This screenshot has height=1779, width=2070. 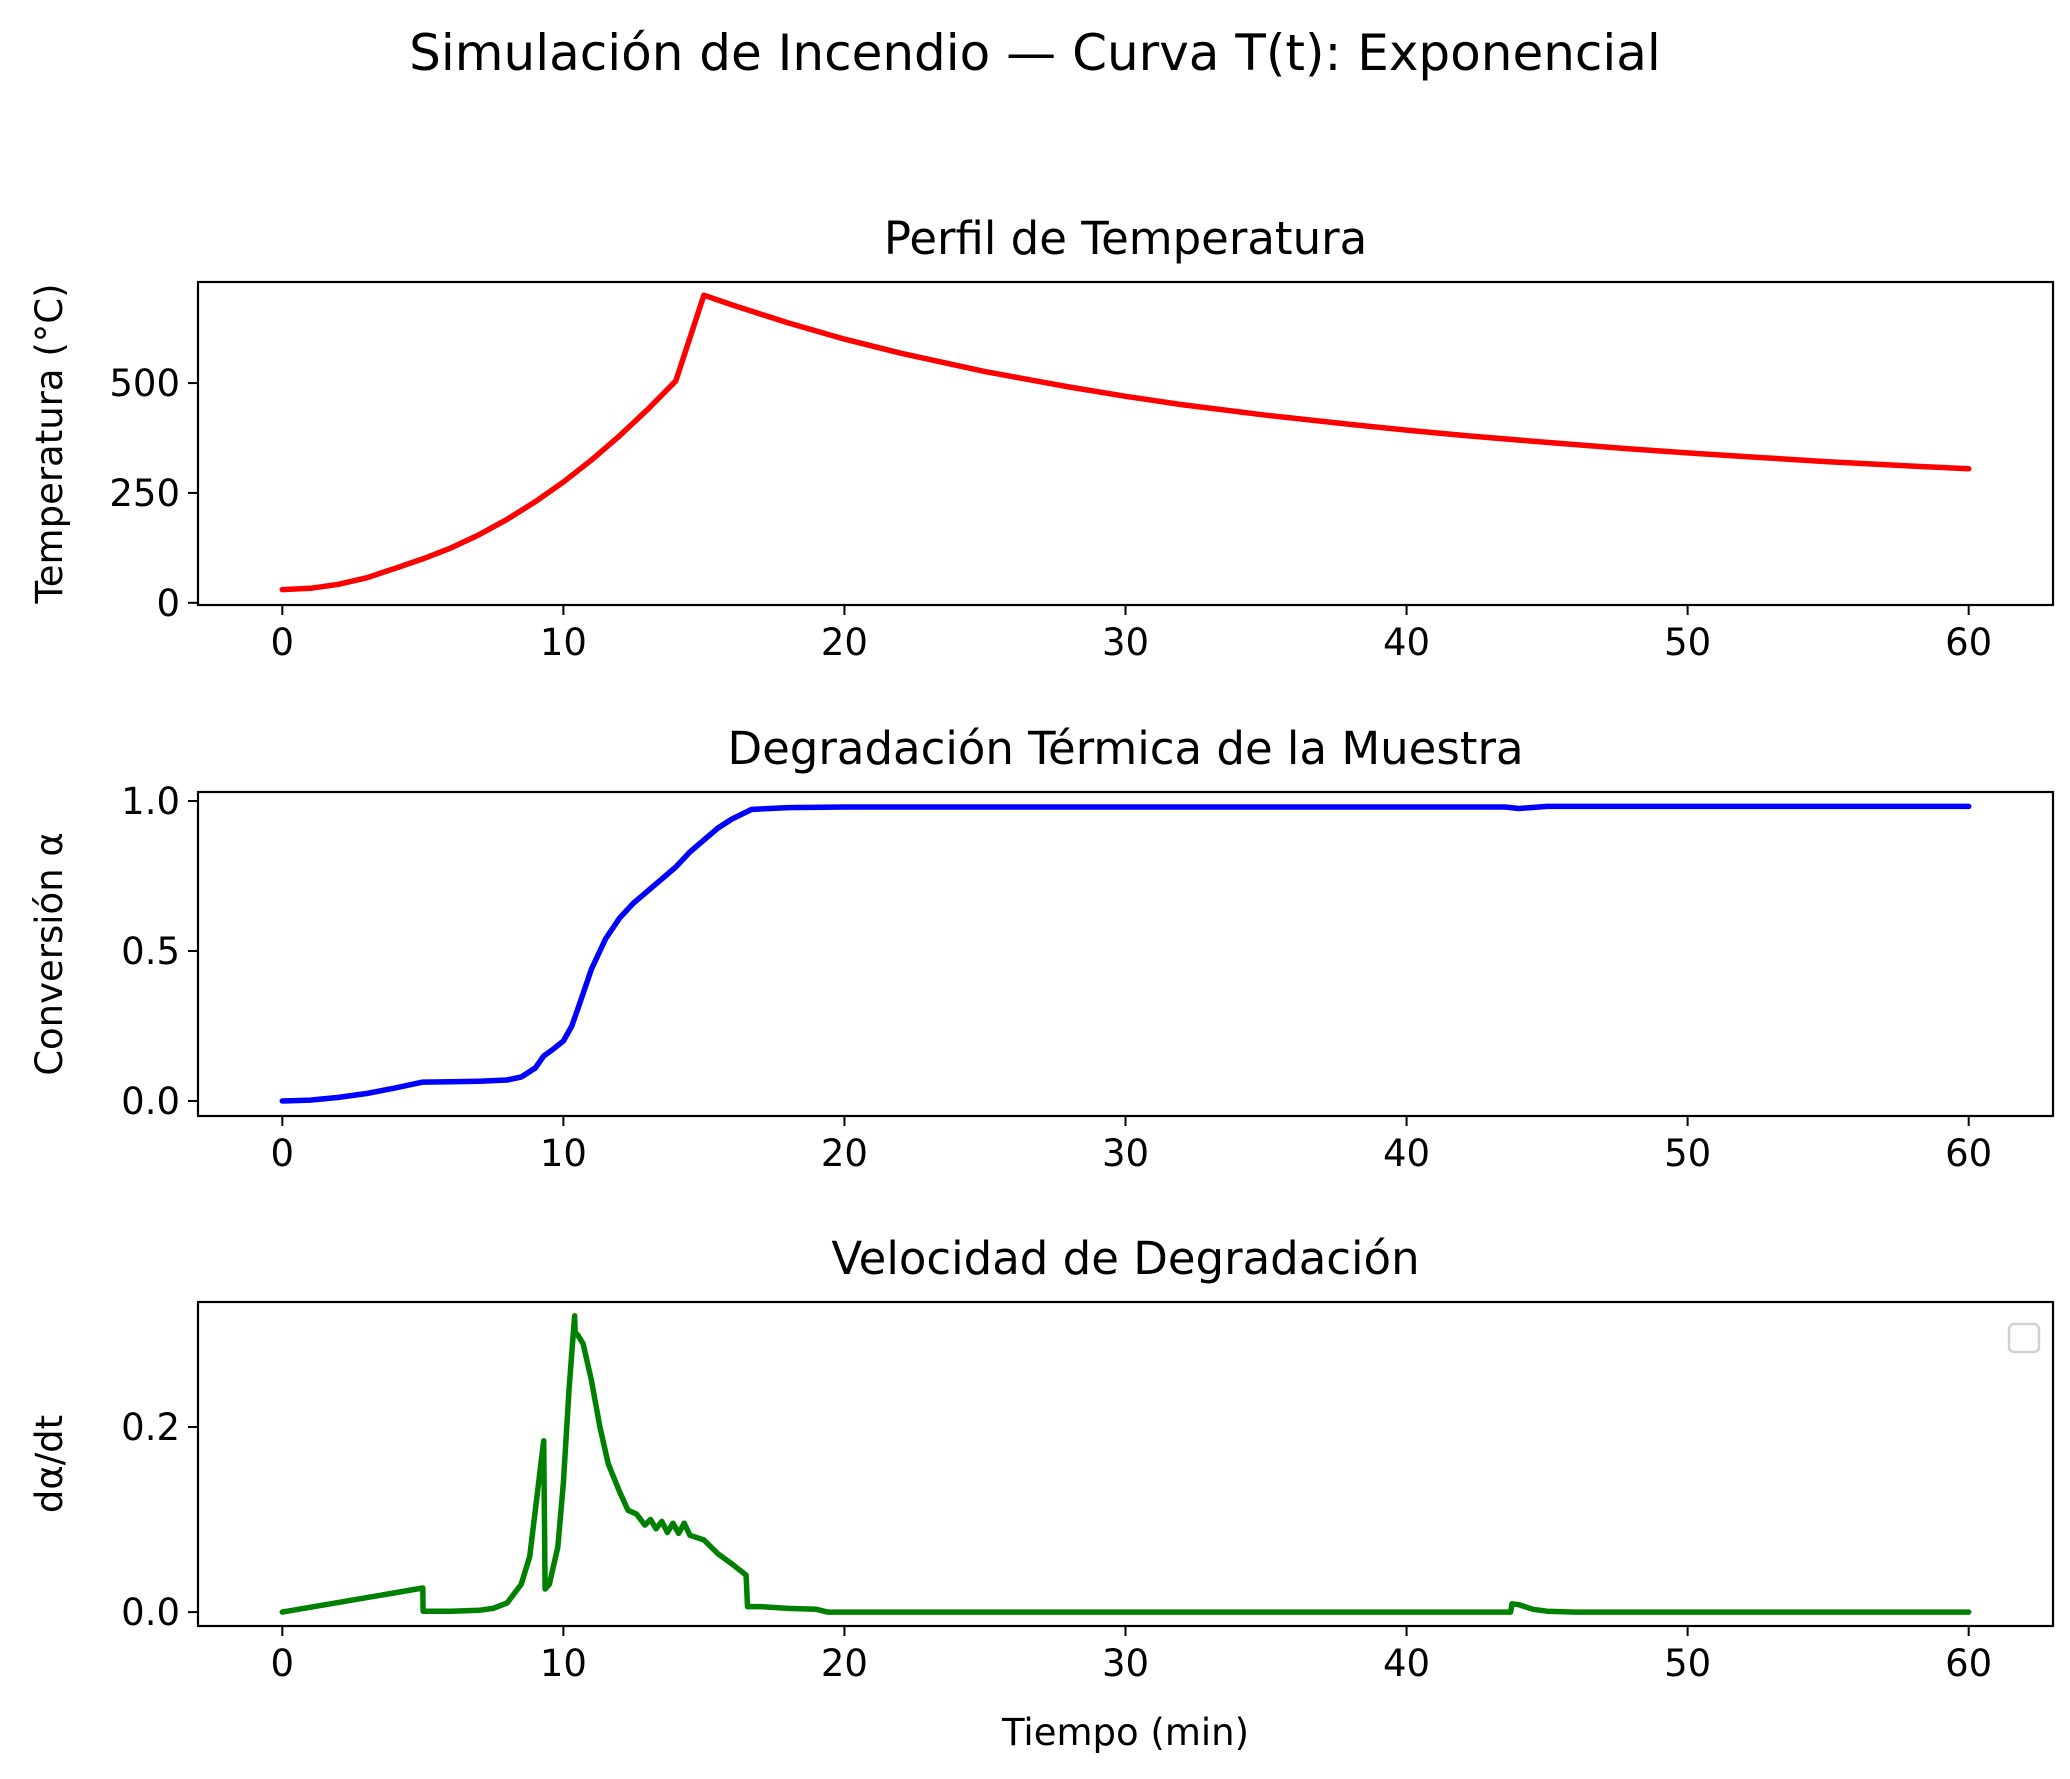 What do you see at coordinates (1125, 953) in the screenshot?
I see `degradation-series-line` at bounding box center [1125, 953].